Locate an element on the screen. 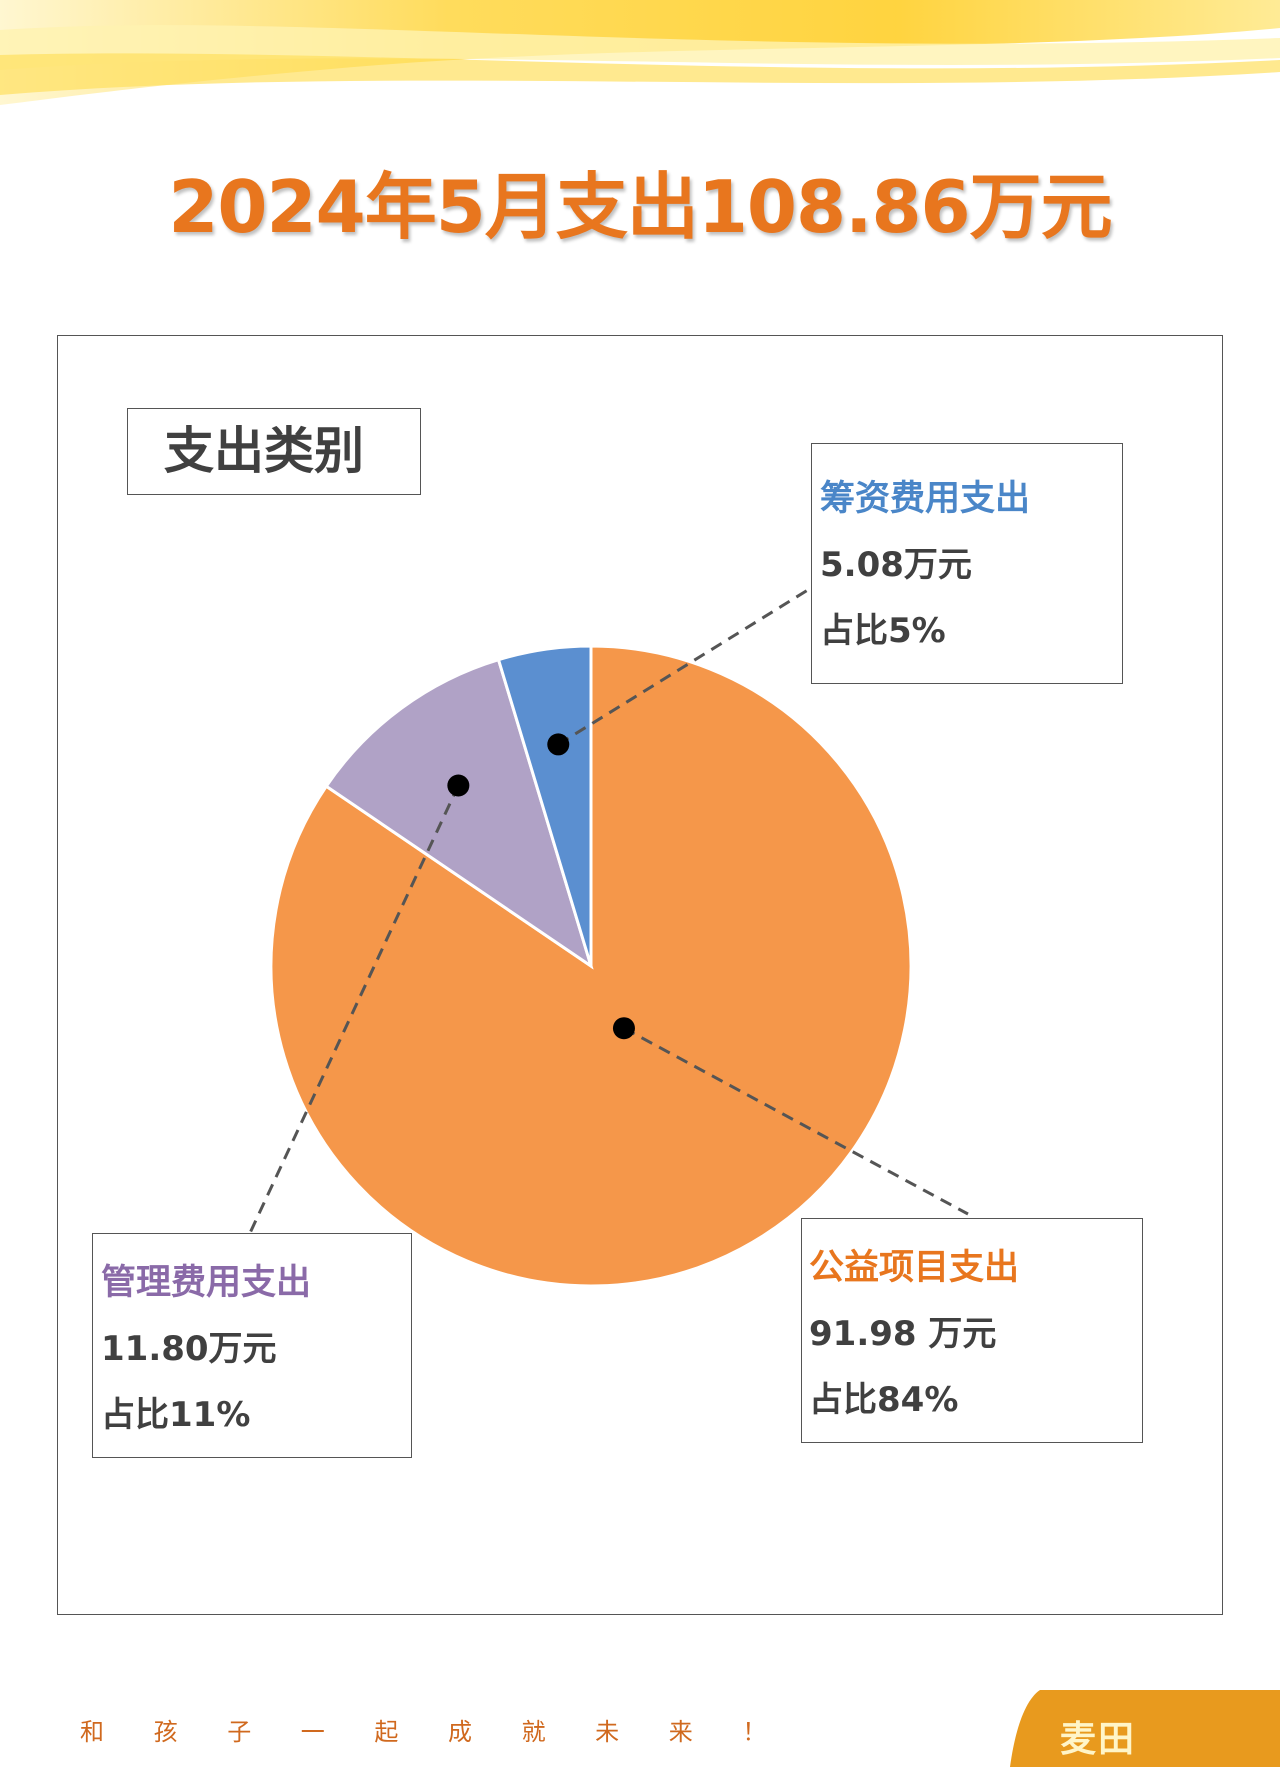  slogan-char: 就 is located at coordinates (533, 1732).